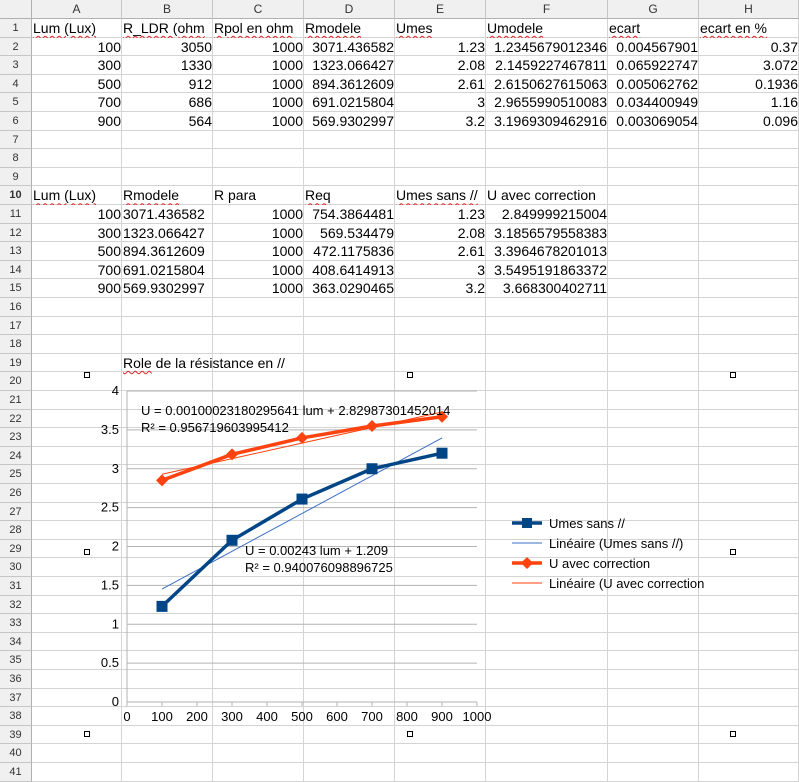  What do you see at coordinates (16, 586) in the screenshot?
I see `row-header-31: 31` at bounding box center [16, 586].